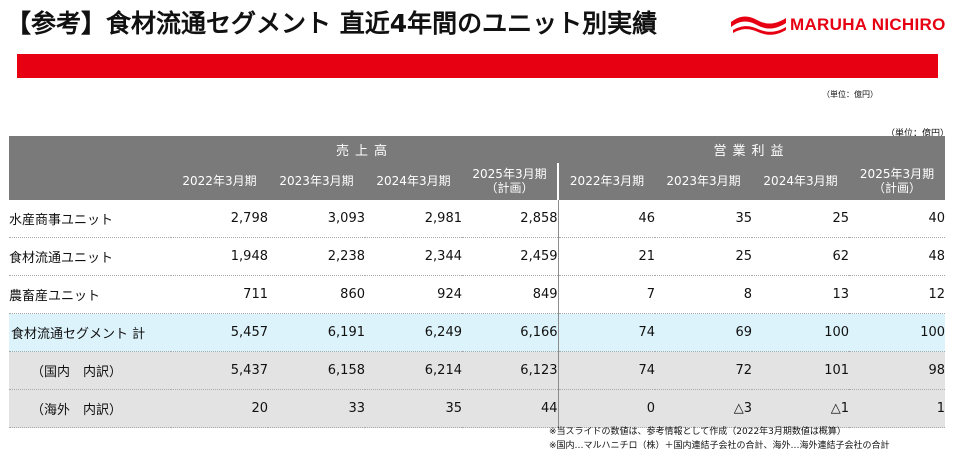 The height and width of the screenshot is (461, 960). Describe the element at coordinates (704, 294) in the screenshot. I see `profit-value-cell: 8` at that location.